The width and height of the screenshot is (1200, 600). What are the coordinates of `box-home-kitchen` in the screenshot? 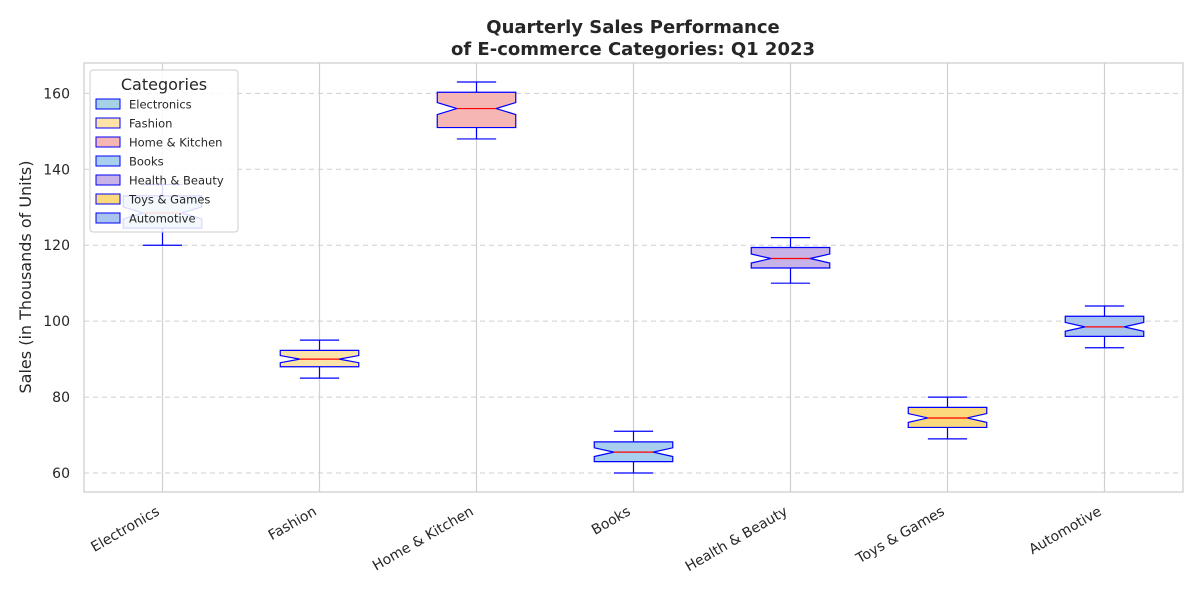 It's located at (476, 110).